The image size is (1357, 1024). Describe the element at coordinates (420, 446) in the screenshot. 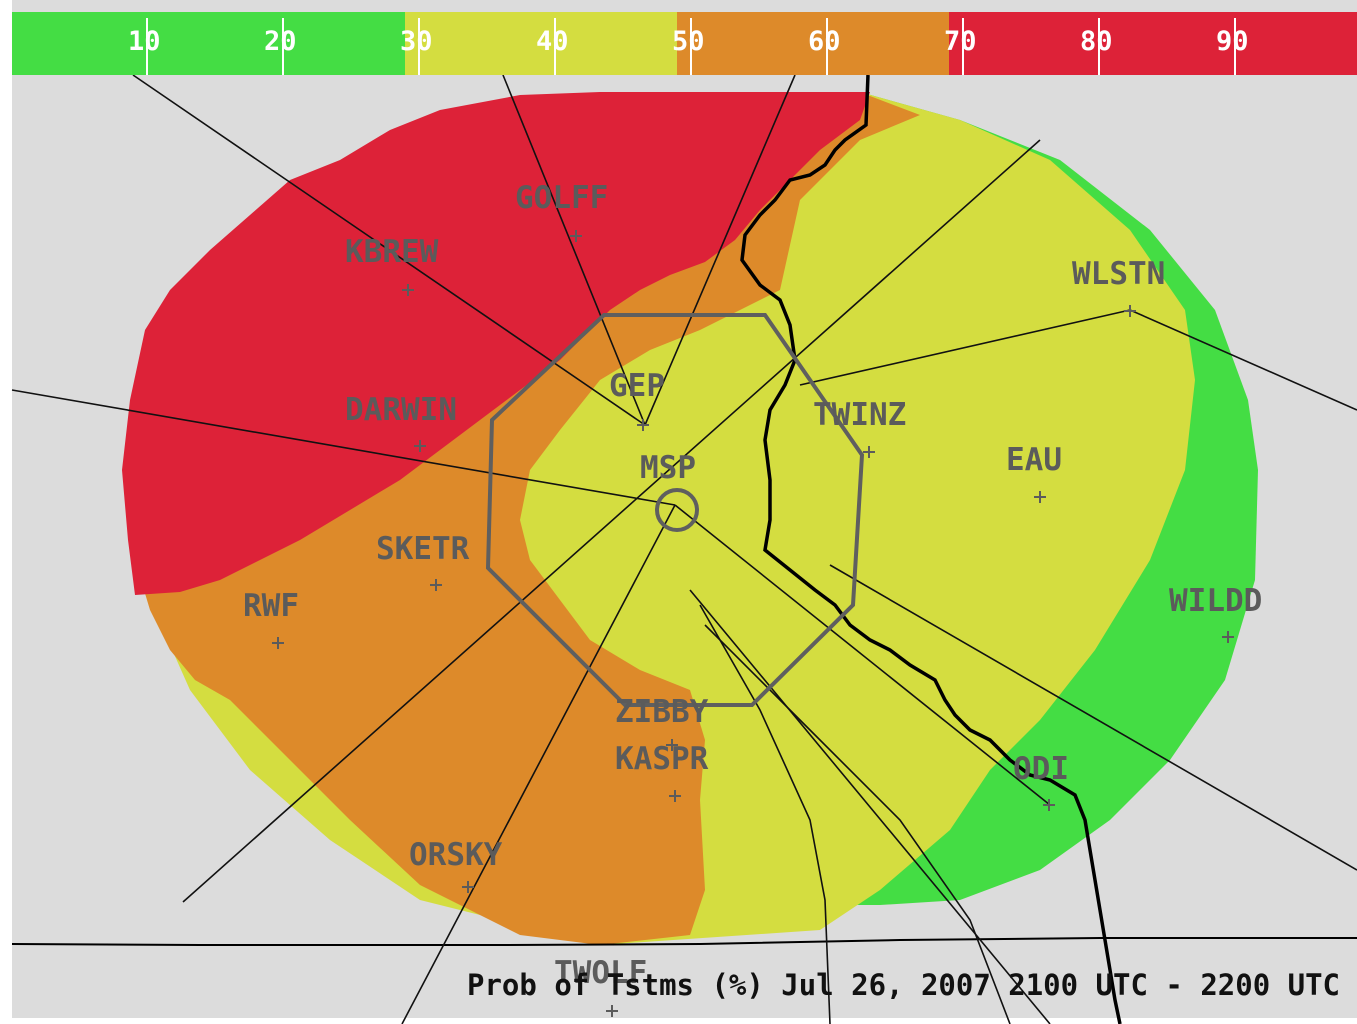

I see `fix-marker-darwin` at that location.